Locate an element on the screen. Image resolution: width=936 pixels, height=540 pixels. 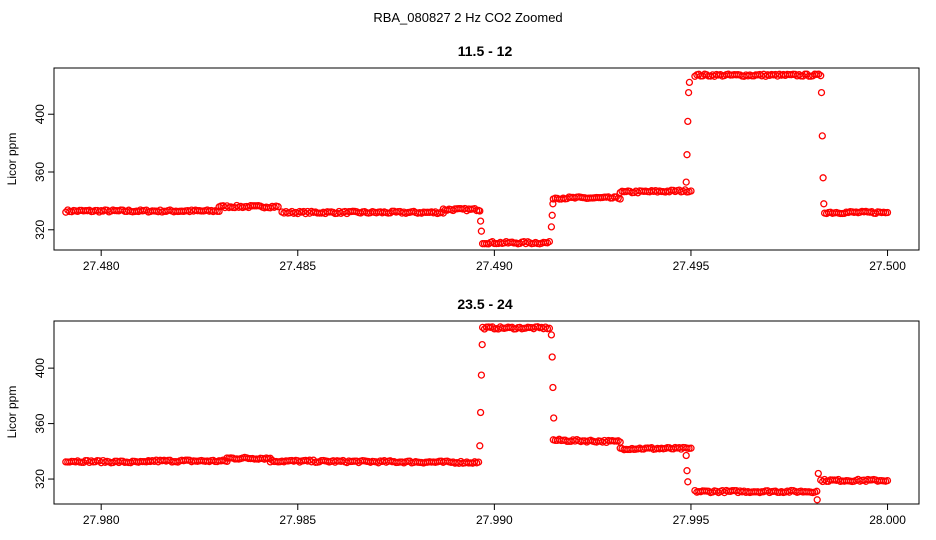
panel-1-y-tick-label: 400 is located at coordinates (40, 114).